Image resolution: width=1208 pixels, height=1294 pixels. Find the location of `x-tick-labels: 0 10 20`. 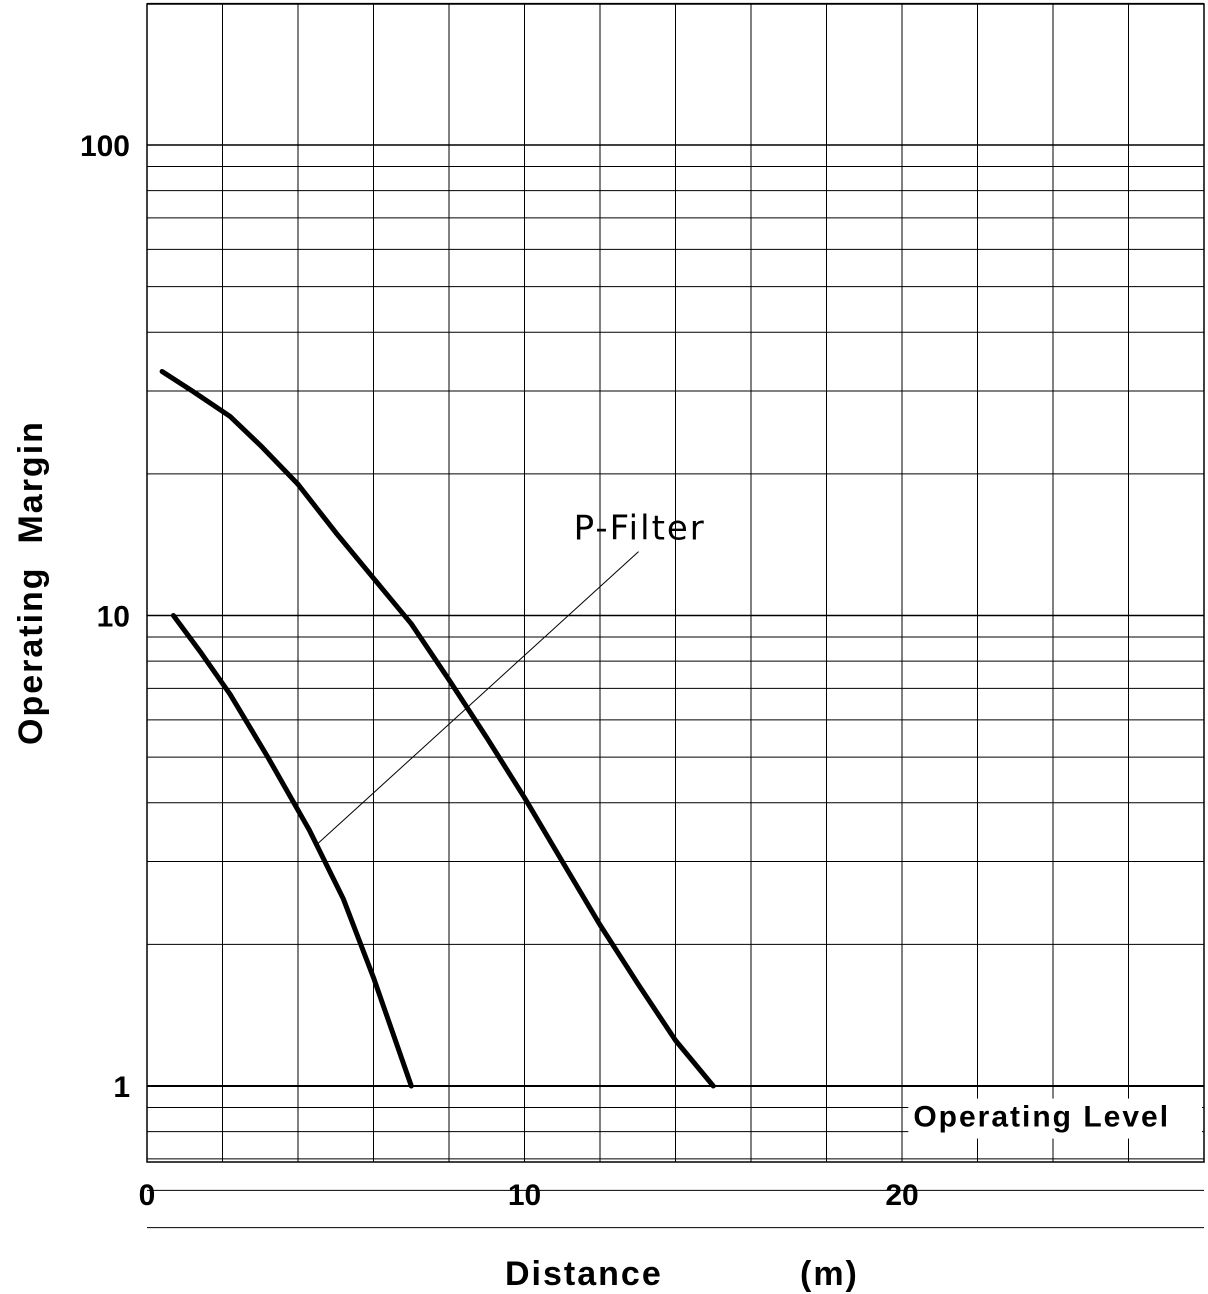

x-tick-labels: 0 10 20 is located at coordinates (529, 1195).